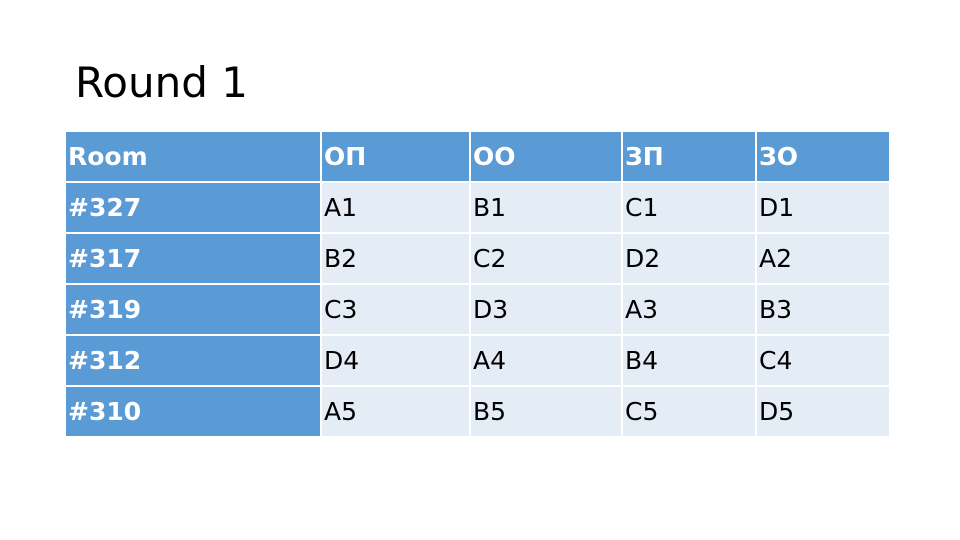 The image size is (960, 540). I want to click on table-row: #310 A5 B5 C5 D5, so click(477, 411).